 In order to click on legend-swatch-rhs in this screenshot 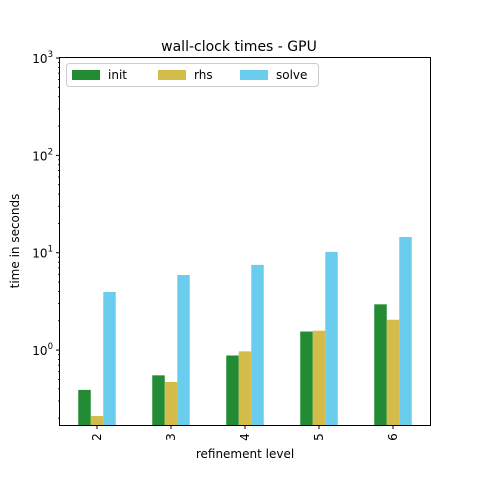, I will do `click(172, 75)`.